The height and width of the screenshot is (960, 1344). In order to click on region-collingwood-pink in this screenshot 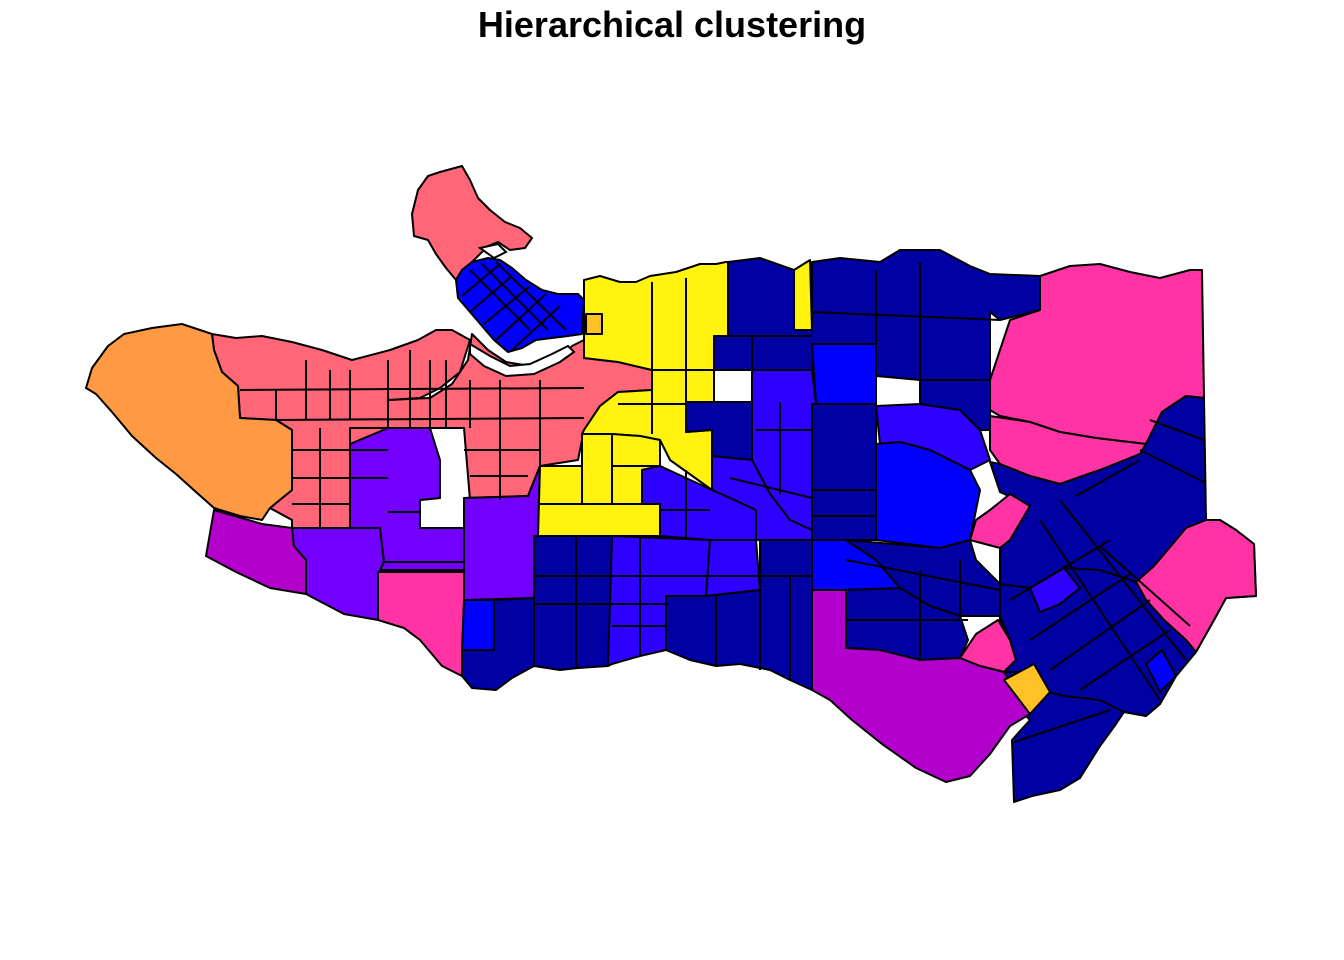, I will do `click(1000, 521)`.